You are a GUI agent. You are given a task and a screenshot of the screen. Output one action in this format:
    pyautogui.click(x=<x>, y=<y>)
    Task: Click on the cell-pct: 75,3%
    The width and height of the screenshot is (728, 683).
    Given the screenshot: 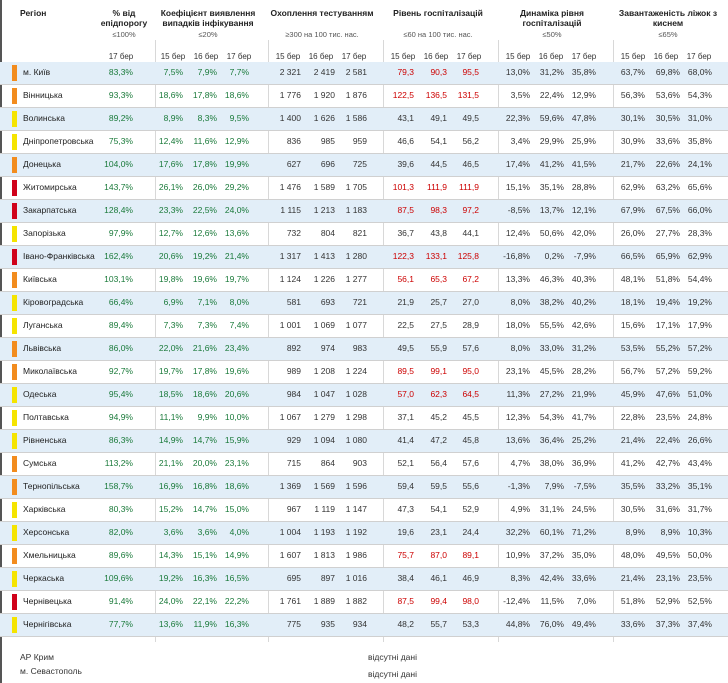 What is the action you would take?
    pyautogui.click(x=120, y=141)
    